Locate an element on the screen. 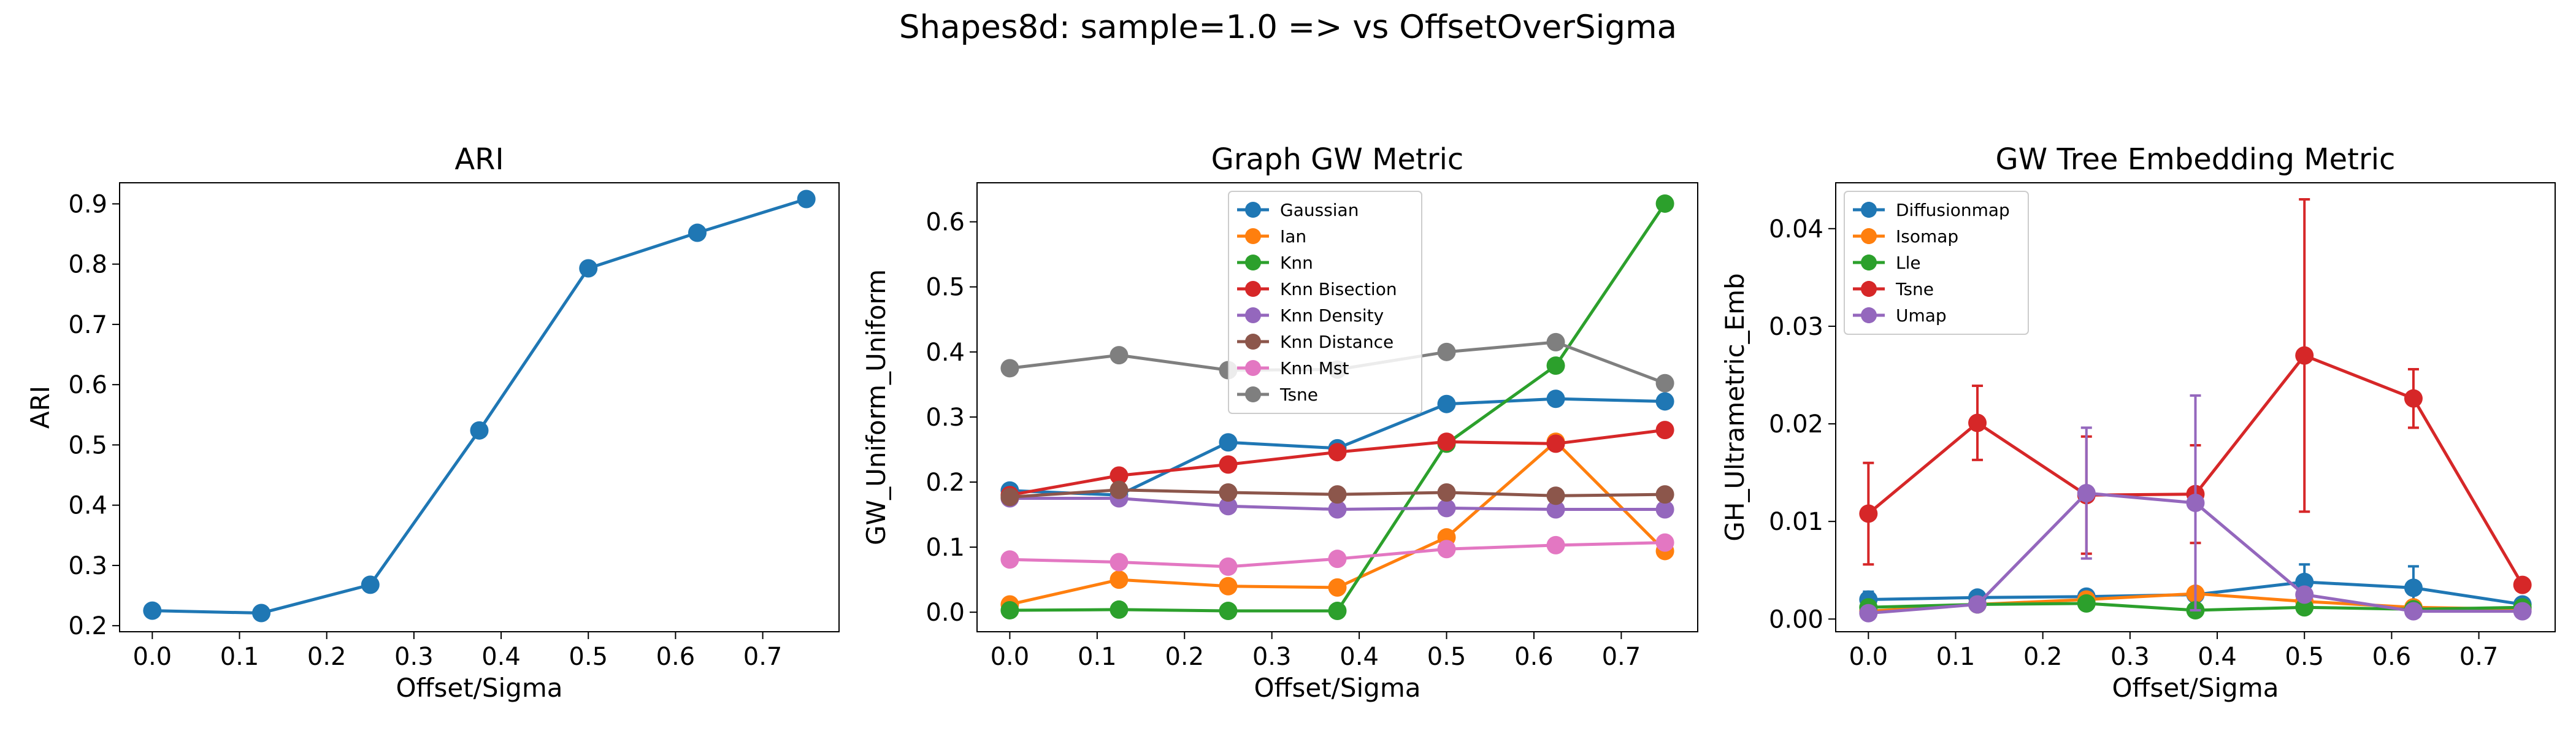 The height and width of the screenshot is (736, 2576). chart-title: GW Tree Embedding Metric is located at coordinates (2196, 159).